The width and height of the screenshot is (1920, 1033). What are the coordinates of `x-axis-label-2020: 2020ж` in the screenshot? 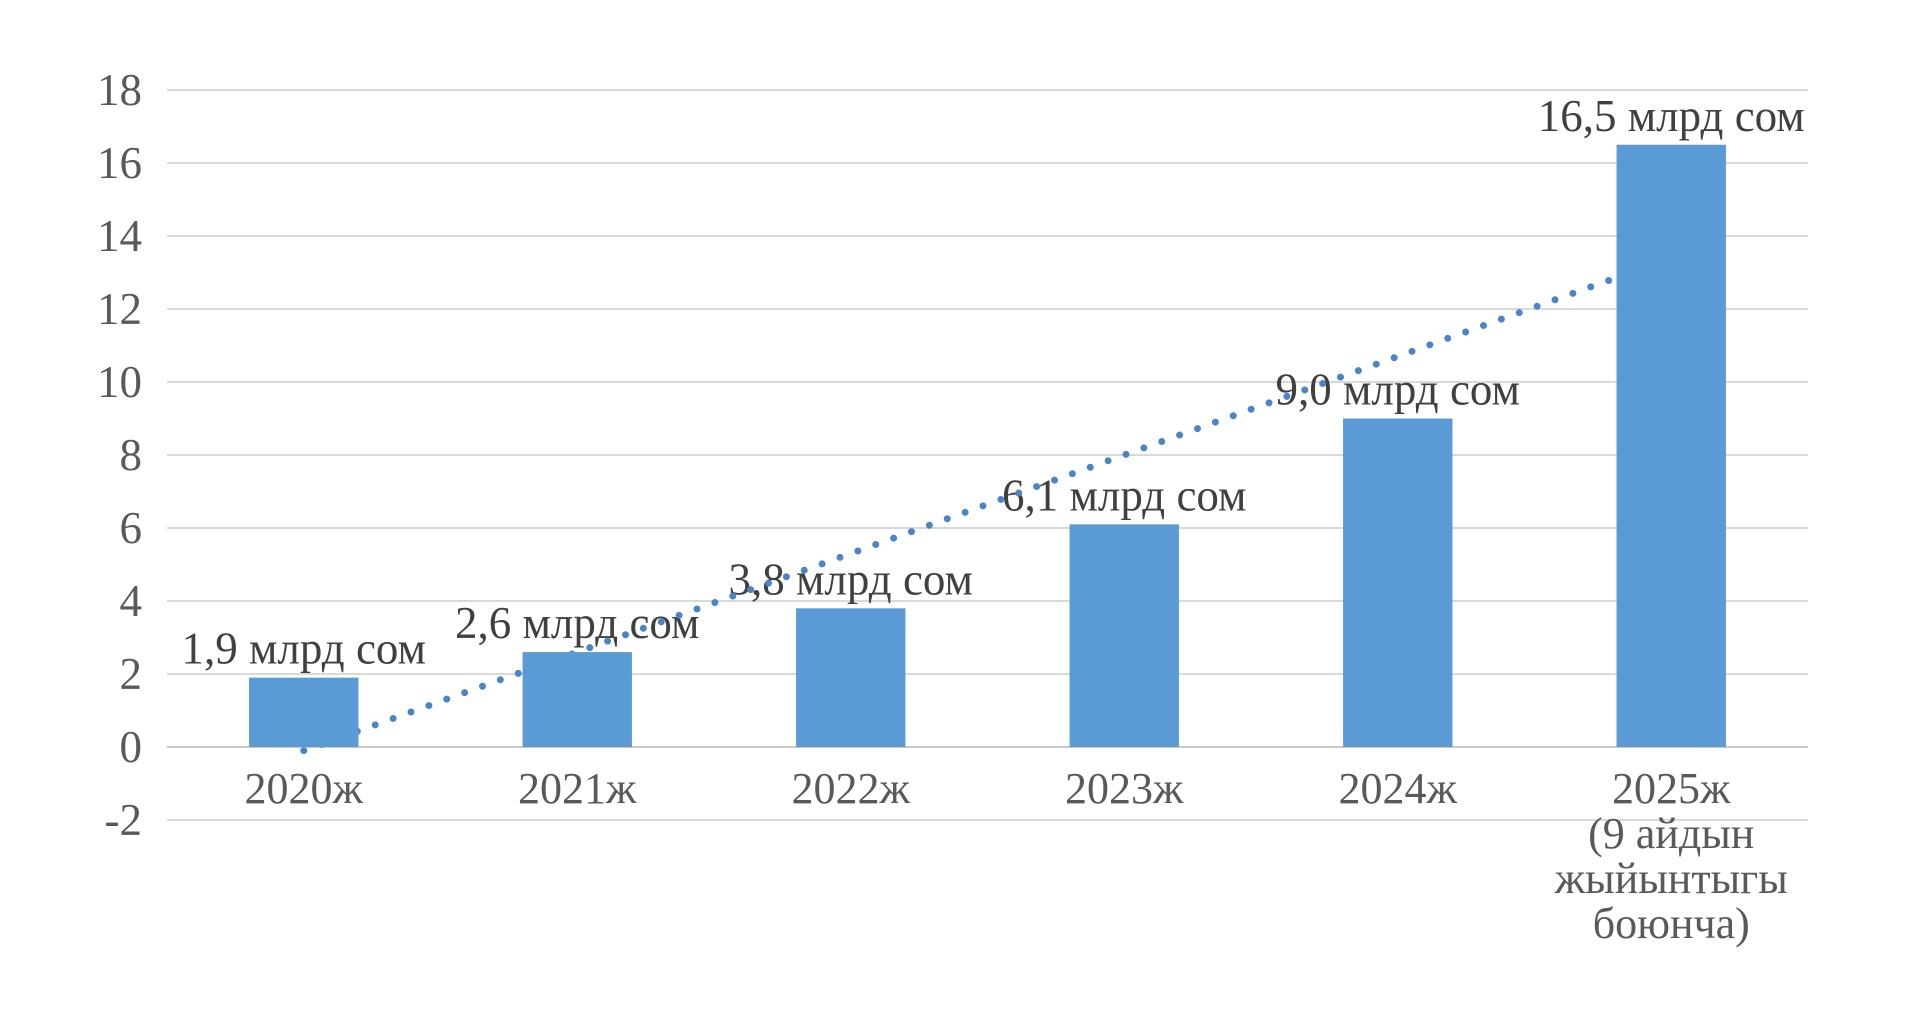 It's located at (304, 788).